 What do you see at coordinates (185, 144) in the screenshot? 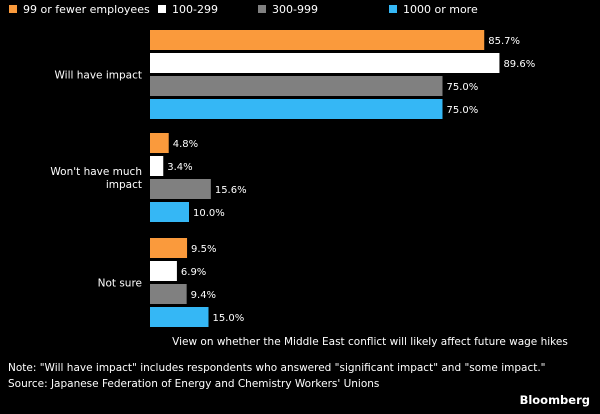
I see `data-label-won-t-have-much-impact-99-or-fewer-employees: 4.8%` at bounding box center [185, 144].